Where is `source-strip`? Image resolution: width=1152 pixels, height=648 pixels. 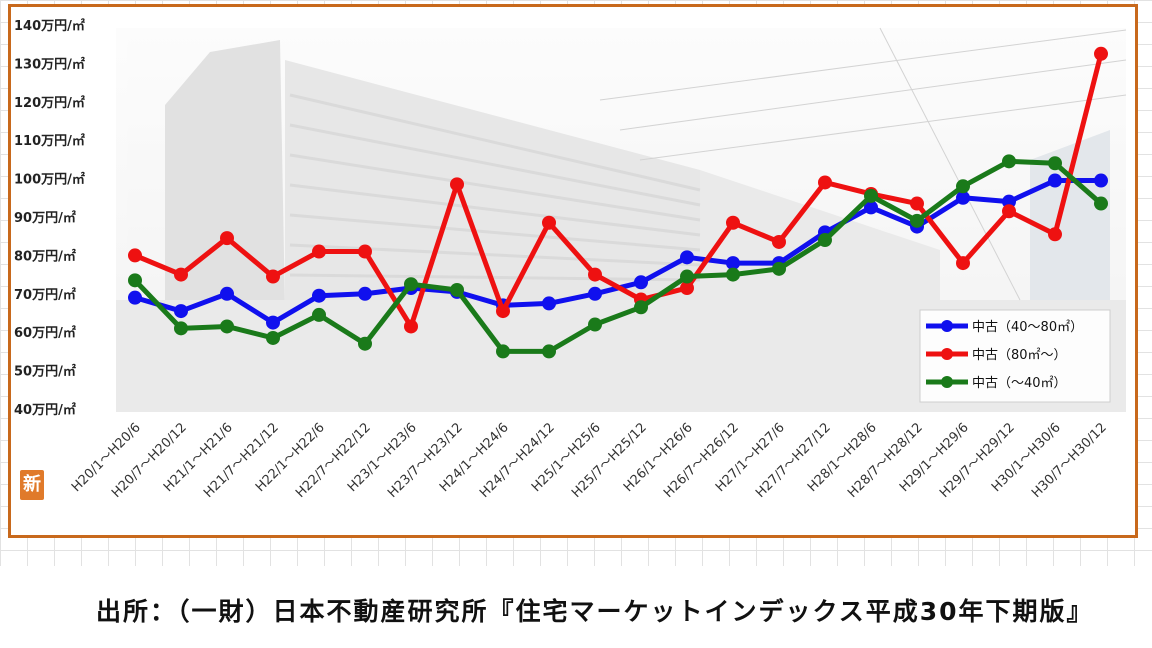
source-strip is located at coordinates (576, 607).